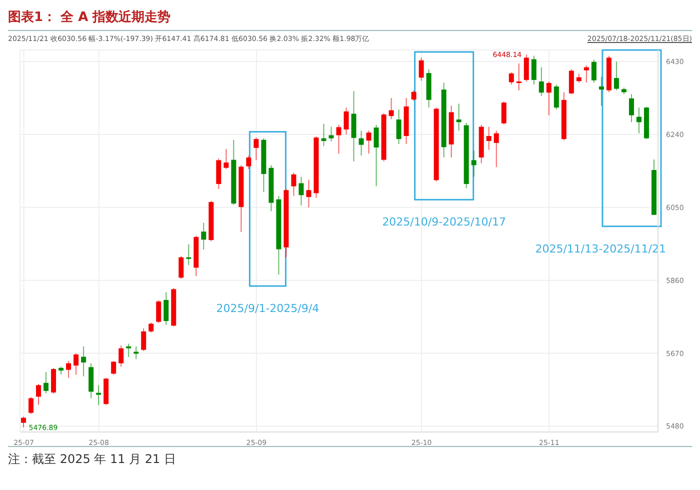 Image resolution: width=700 pixels, height=490 pixels. I want to click on annotation: 2025/10/9-2025/10/17, so click(444, 222).